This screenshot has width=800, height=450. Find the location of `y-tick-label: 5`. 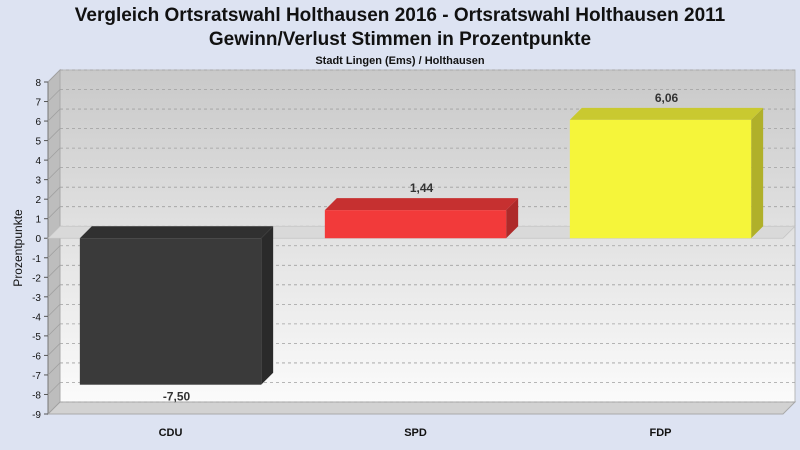

y-tick-label: 5 is located at coordinates (38, 142).